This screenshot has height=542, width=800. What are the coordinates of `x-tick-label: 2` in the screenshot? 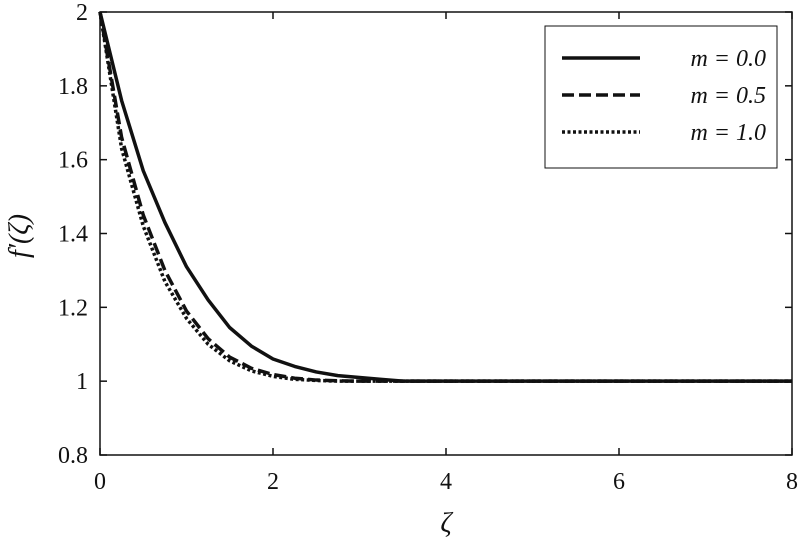 It's located at (273, 482).